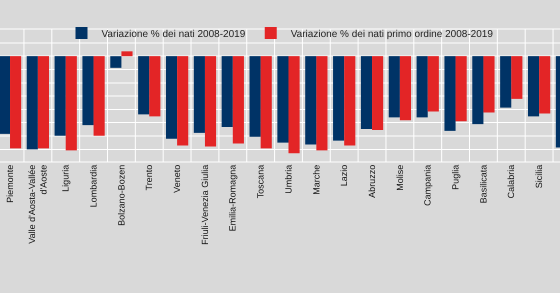  Describe the element at coordinates (93, 186) in the screenshot. I see `x-tick-label: Lombardia` at that location.